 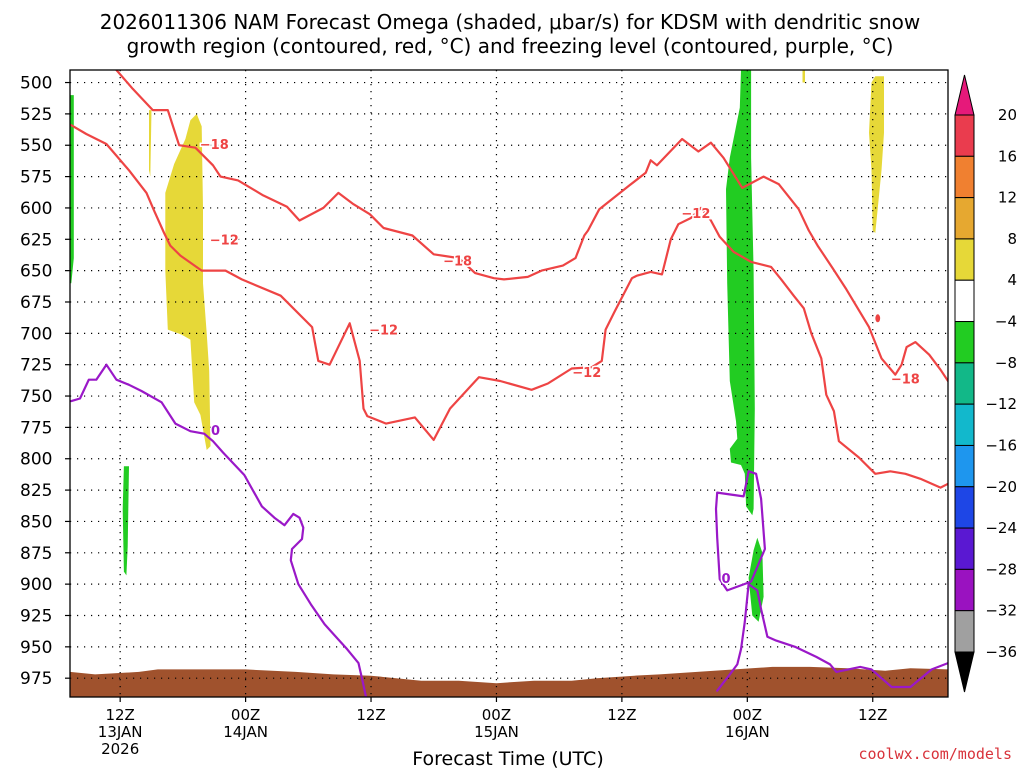 What do you see at coordinates (36, 240) in the screenshot?
I see `y-tick-label-625: 625` at bounding box center [36, 240].